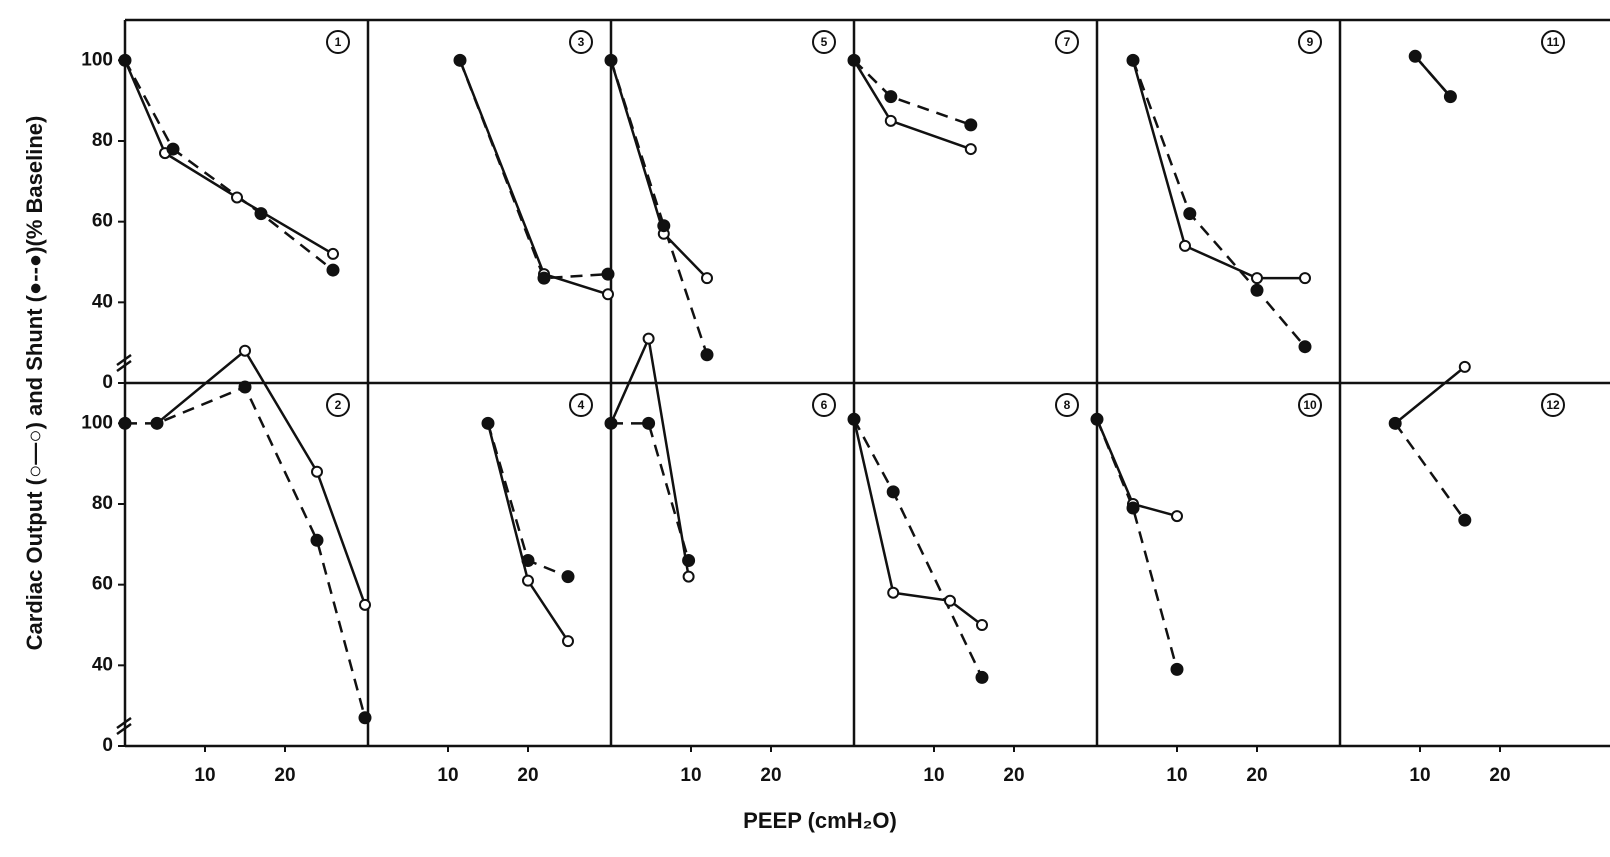 The image size is (1610, 857). I want to click on panel-label: 10, so click(1310, 405).